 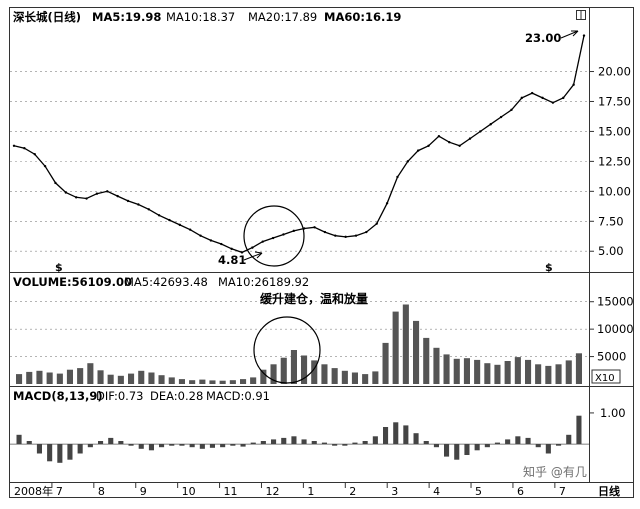 I want to click on volume-title: VOLUME:56109.00, so click(x=72, y=282).